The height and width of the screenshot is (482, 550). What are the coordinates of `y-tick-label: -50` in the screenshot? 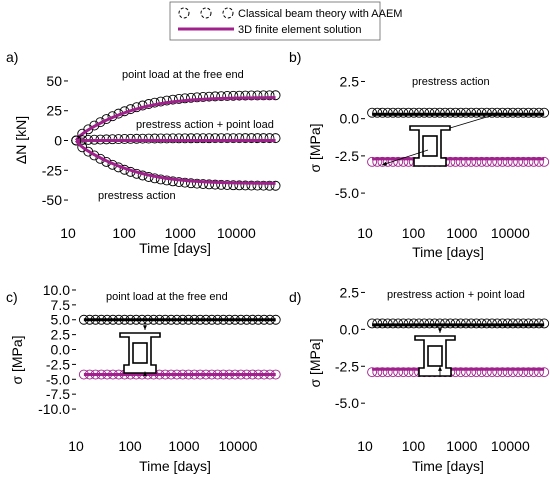 It's located at (52, 200).